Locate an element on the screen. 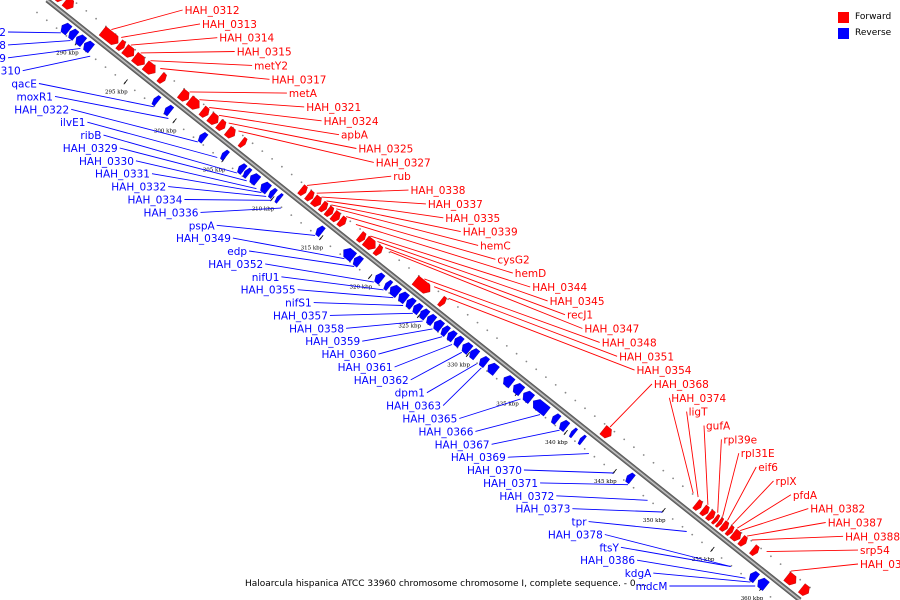  reverse-gene-label-hah-0365: HAH_0365 is located at coordinates (429, 420).